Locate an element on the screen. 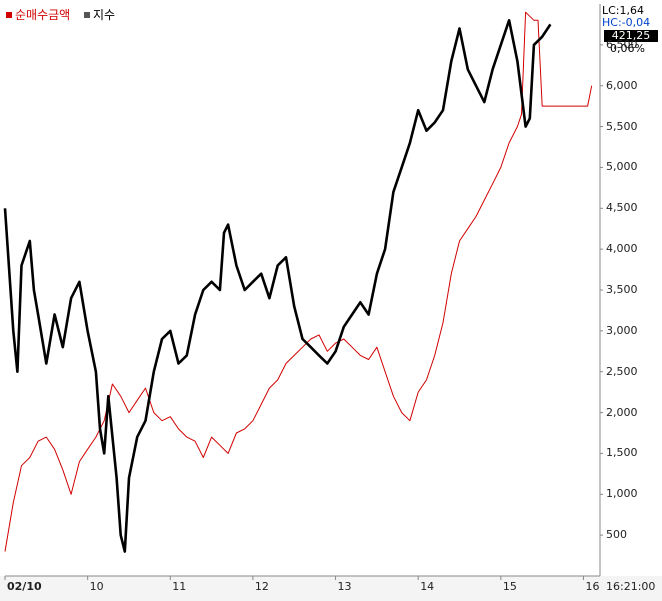 Image resolution: width=662 pixels, height=601 pixels. hc-readout: HC:-0,04 is located at coordinates (626, 22).